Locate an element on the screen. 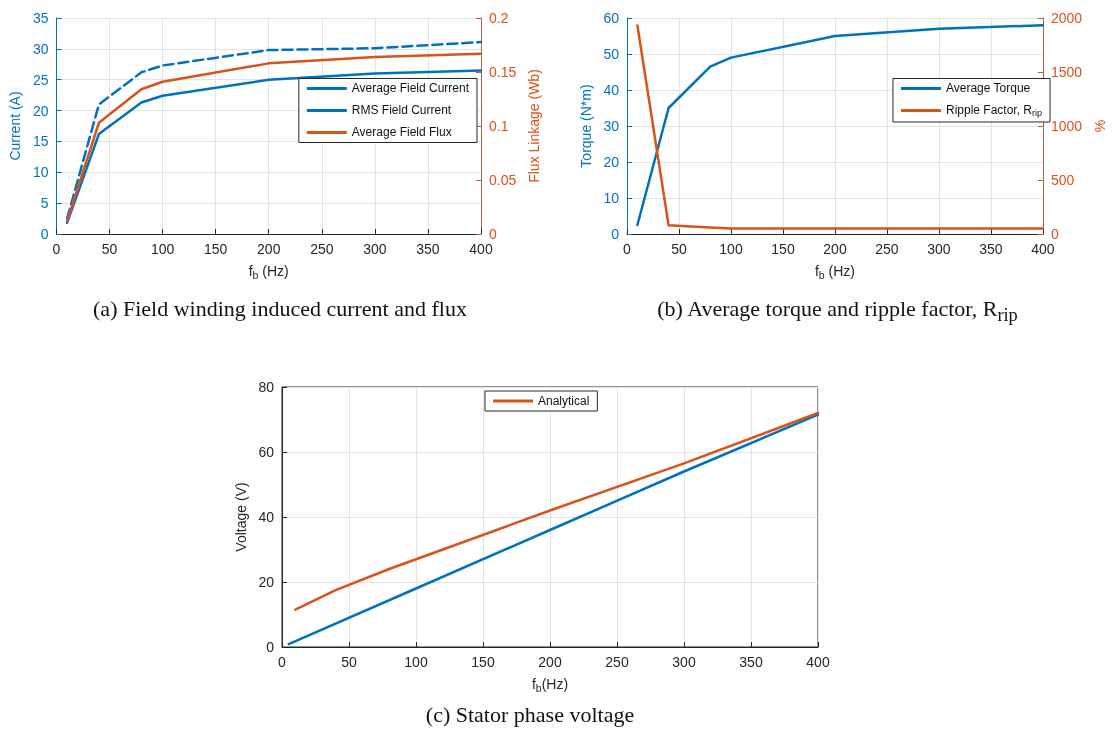 Image resolution: width=1115 pixels, height=738 pixels. y-axis-title: Current (A) is located at coordinates (15, 126).